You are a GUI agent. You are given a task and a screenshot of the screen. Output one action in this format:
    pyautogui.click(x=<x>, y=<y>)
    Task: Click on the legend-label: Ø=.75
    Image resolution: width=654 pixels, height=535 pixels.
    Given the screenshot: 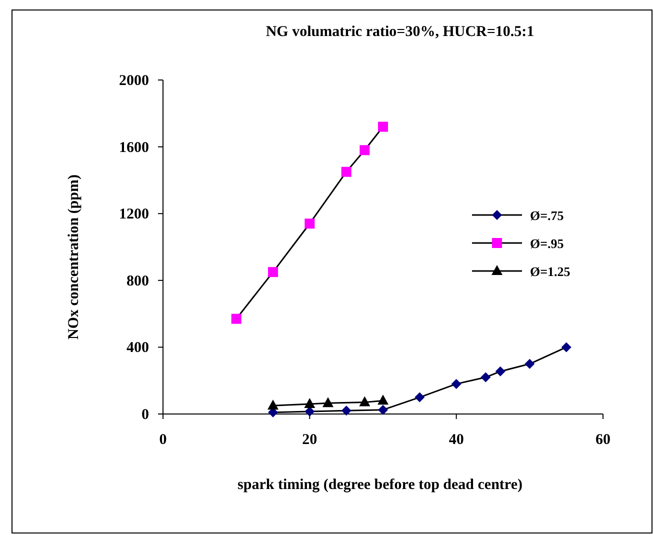 What is the action you would take?
    pyautogui.click(x=547, y=215)
    